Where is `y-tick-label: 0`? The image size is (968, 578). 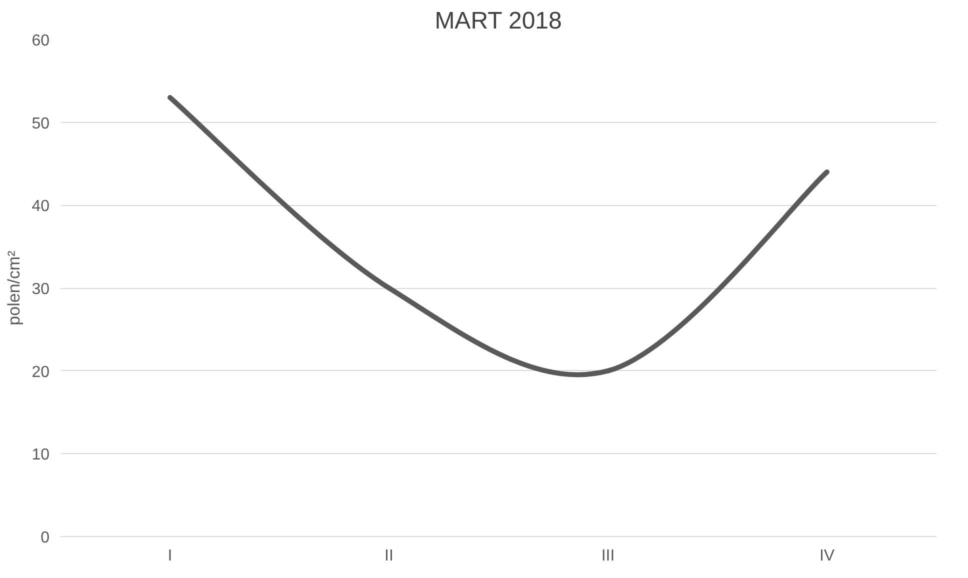
y-tick-label: 0 is located at coordinates (45, 538).